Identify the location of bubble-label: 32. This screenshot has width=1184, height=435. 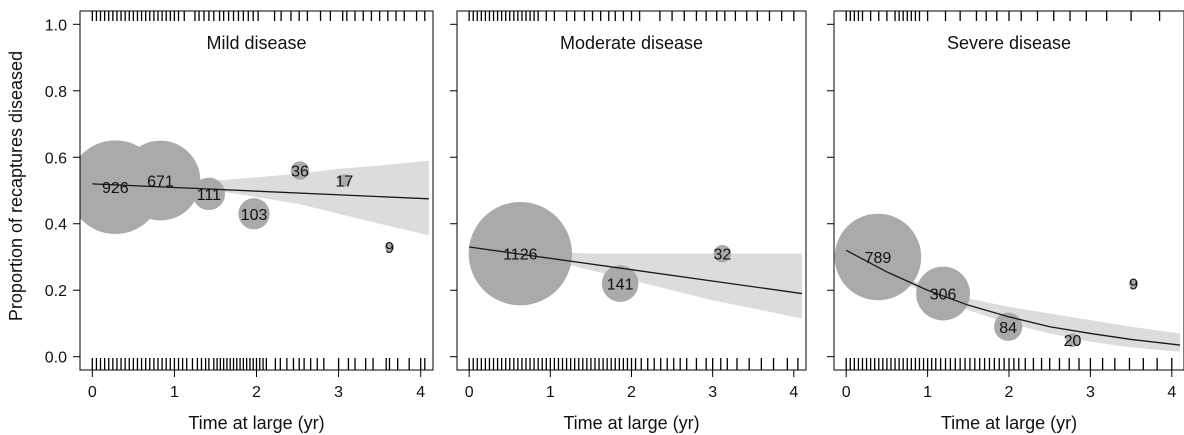
(723, 255).